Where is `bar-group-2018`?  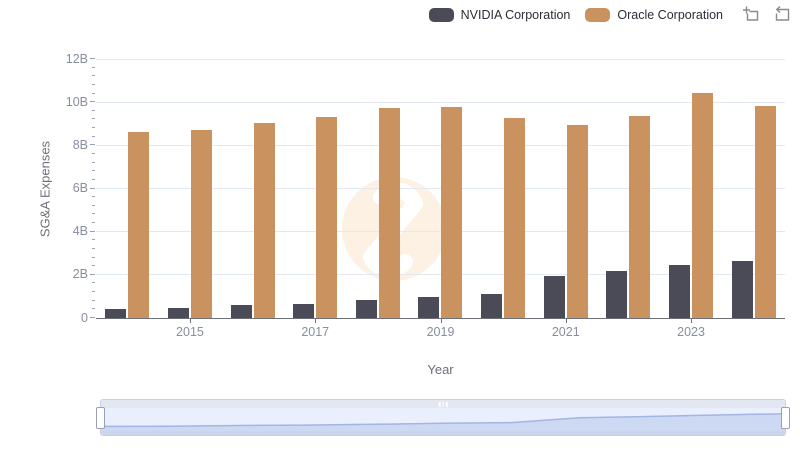
bar-group-2018 is located at coordinates (378, 188).